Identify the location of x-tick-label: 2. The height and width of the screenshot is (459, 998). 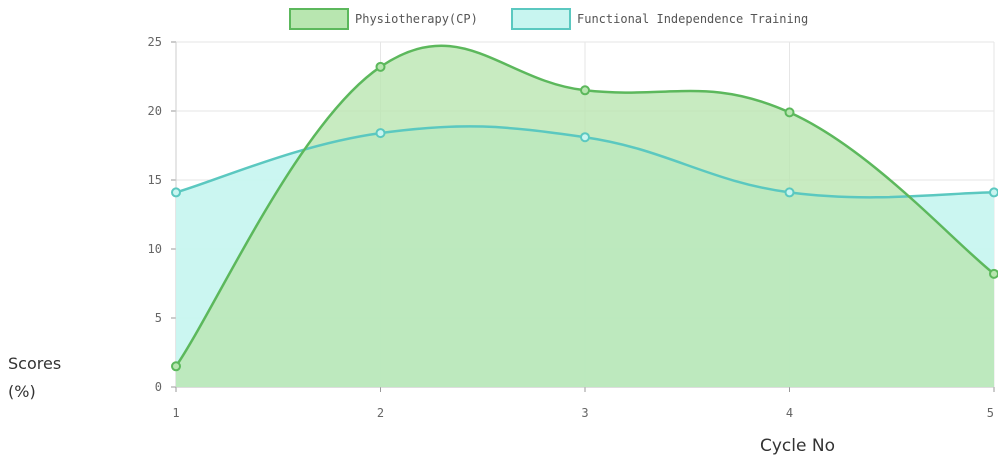
(380, 413).